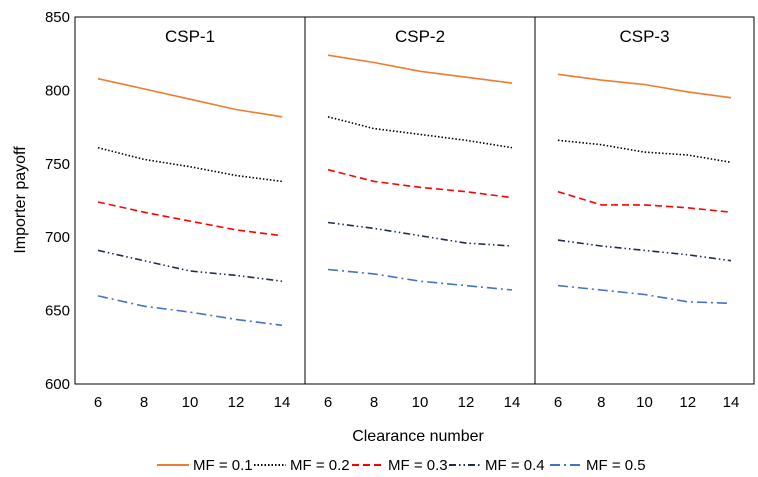 Image resolution: width=758 pixels, height=477 pixels. Describe the element at coordinates (420, 36) in the screenshot. I see `panel-title: CSP-2` at that location.